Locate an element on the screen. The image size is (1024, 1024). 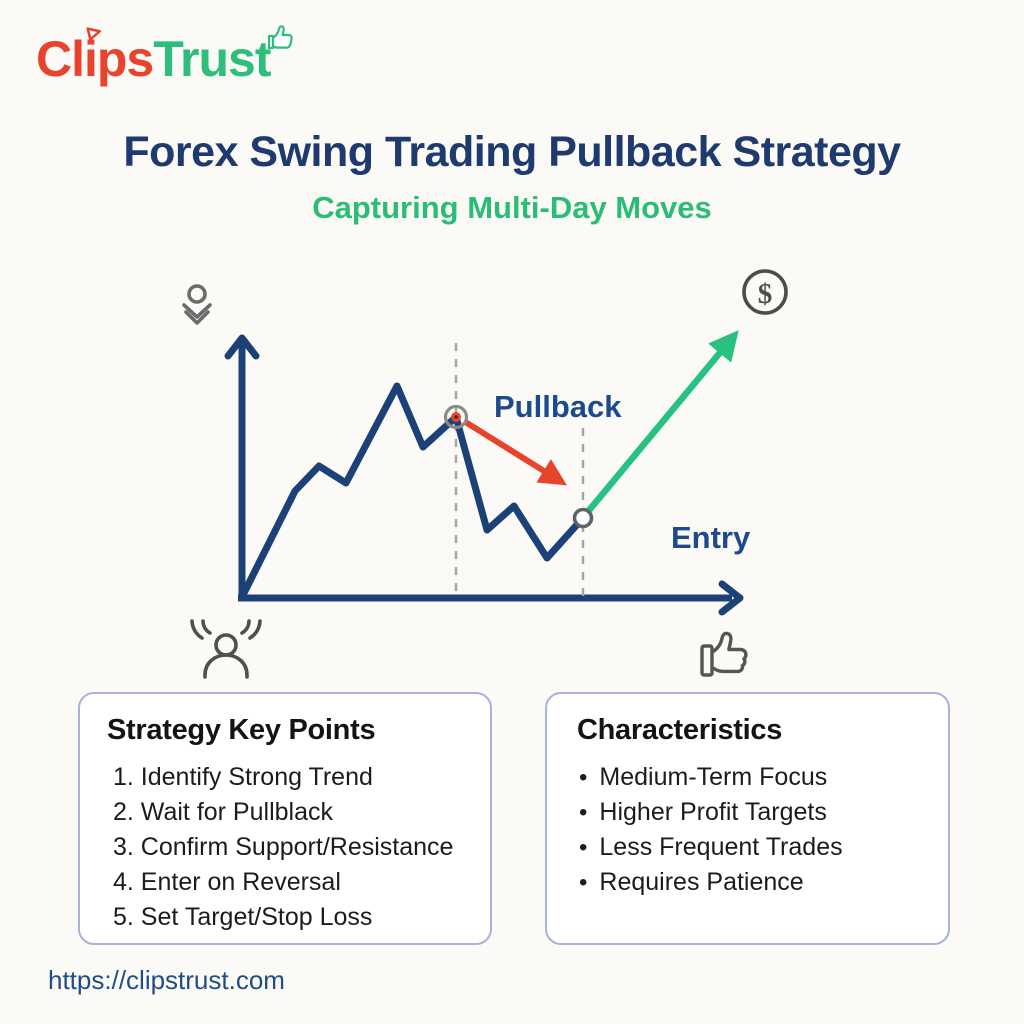
x-axis-arrowhead is located at coordinates (731, 598).